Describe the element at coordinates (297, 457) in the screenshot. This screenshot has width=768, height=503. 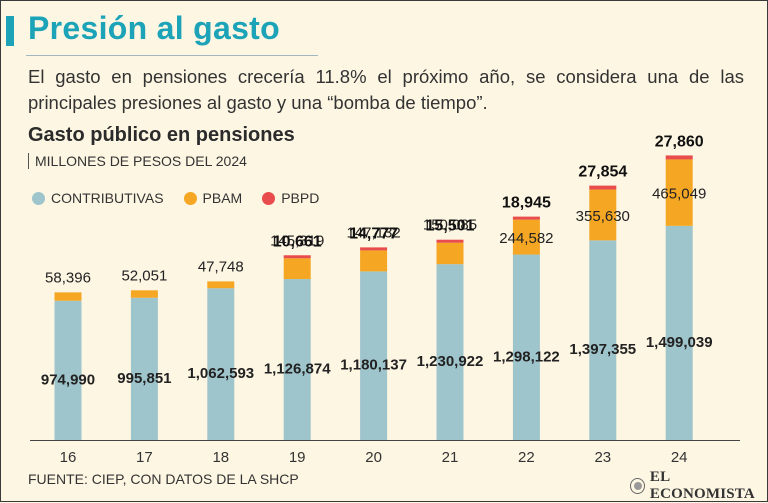
I see `x-tick-label: 19` at that location.